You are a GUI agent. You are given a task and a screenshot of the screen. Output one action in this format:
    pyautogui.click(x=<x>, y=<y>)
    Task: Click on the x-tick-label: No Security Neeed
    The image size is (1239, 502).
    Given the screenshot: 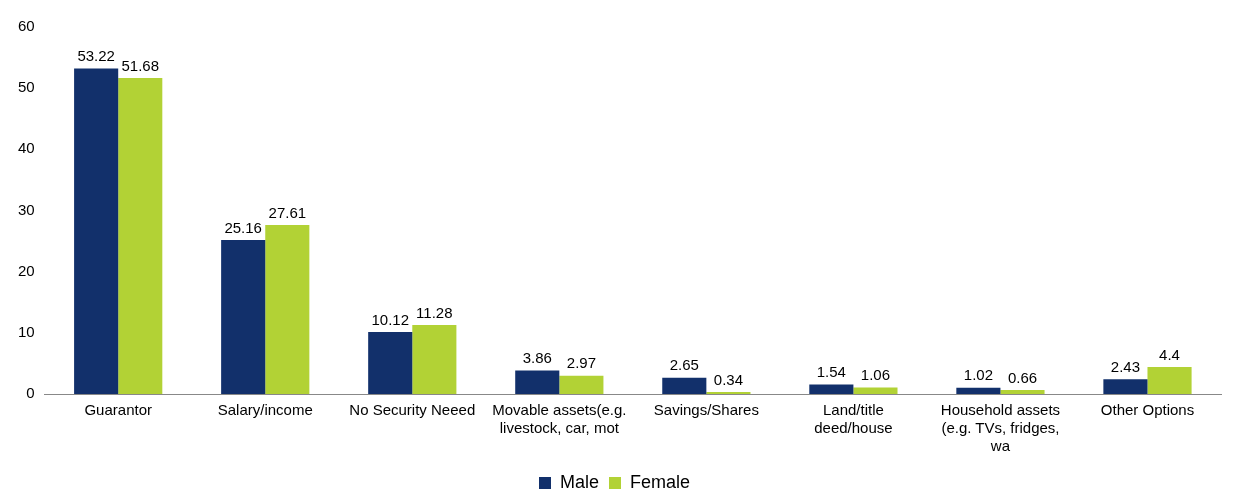 What is the action you would take?
    pyautogui.click(x=412, y=410)
    